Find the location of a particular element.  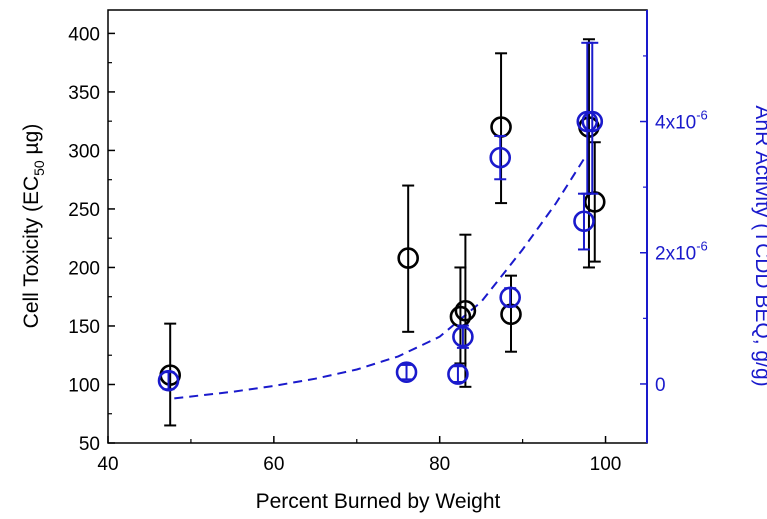

left-y-axis-label-sub: 50 is located at coordinates (39, 168).